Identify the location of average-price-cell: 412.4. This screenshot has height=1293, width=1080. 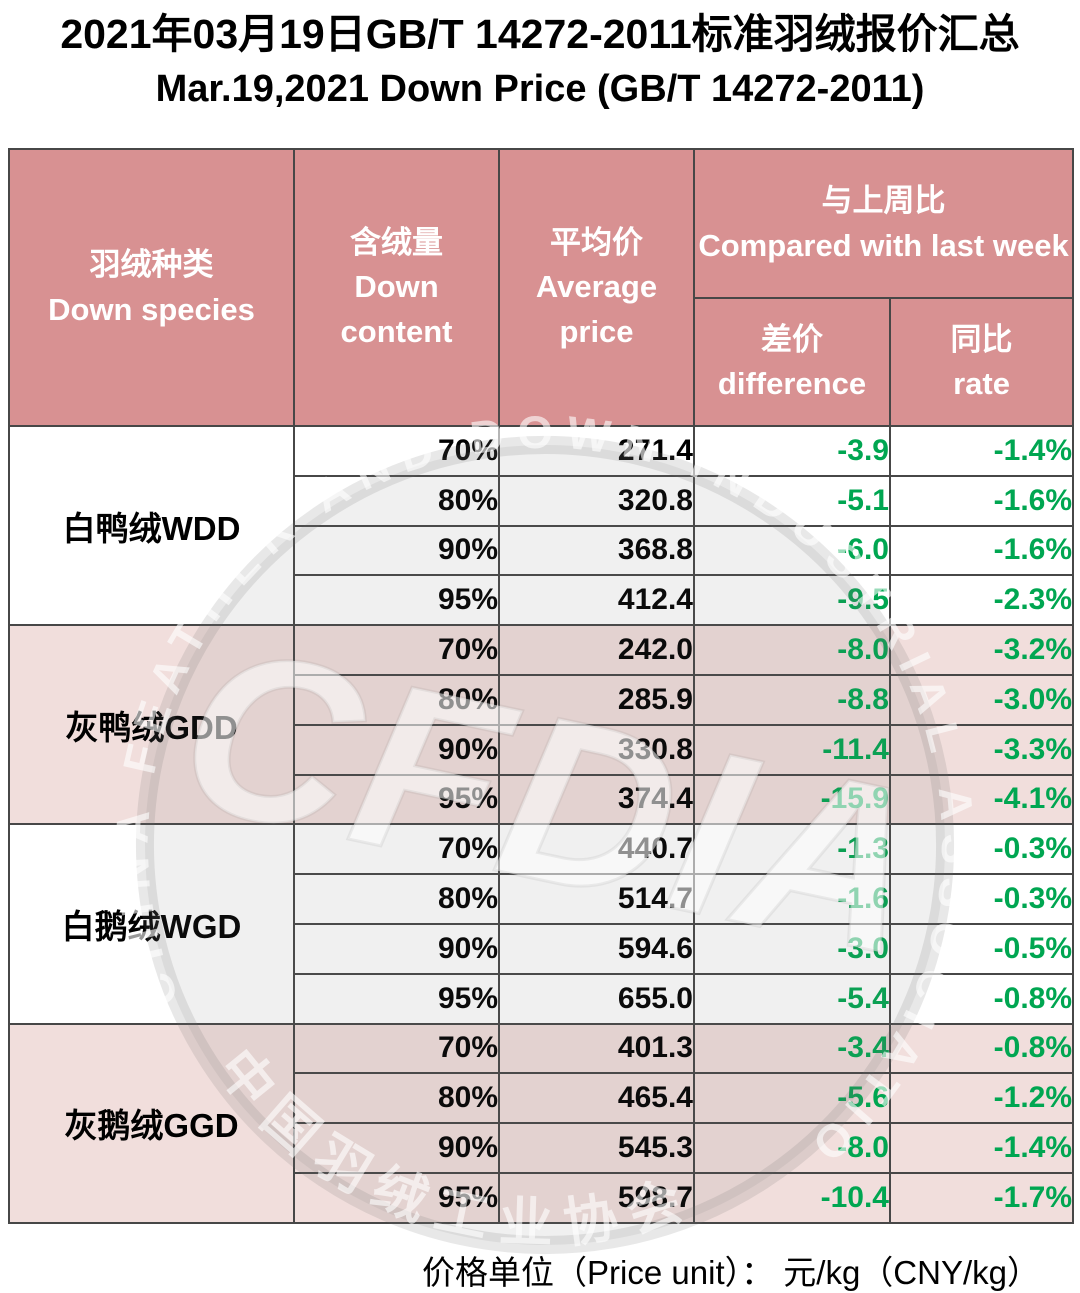
(596, 600).